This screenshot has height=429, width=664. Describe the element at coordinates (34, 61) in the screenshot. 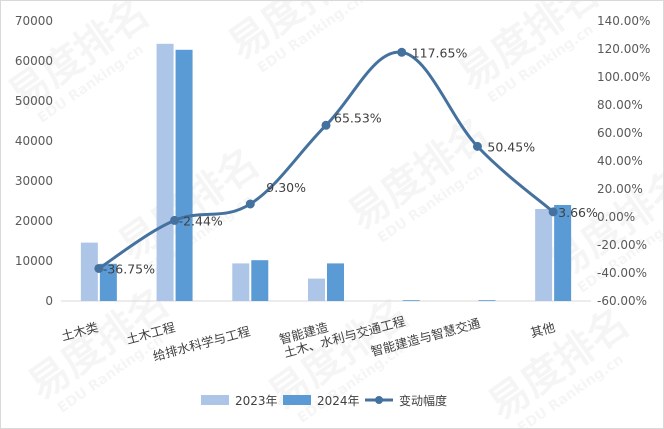

I see `left-tick-label: 60000` at that location.